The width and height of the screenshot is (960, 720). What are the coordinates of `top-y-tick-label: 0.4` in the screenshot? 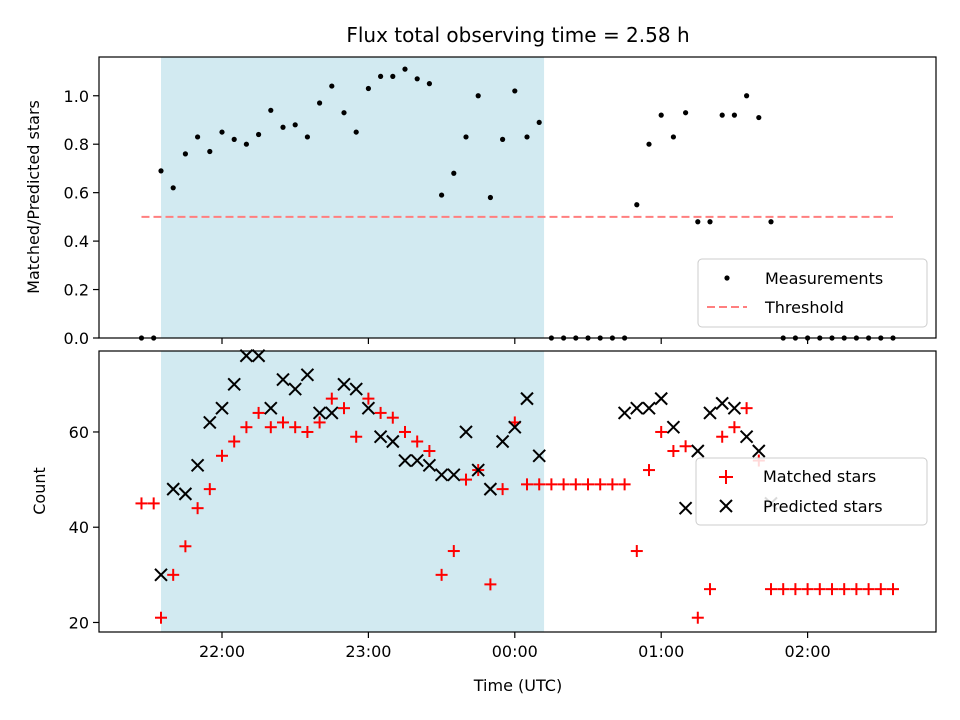 It's located at (76, 241).